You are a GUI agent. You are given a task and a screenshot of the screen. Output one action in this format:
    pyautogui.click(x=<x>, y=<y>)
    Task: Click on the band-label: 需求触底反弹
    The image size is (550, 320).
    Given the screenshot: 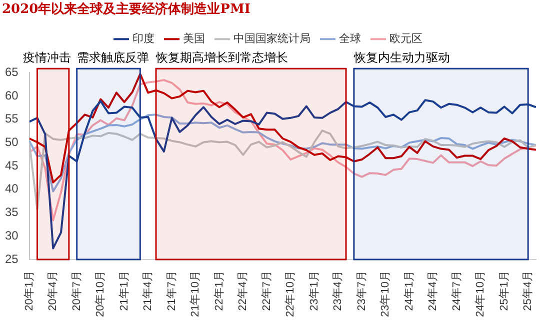 What is the action you would take?
    pyautogui.click(x=112, y=57)
    